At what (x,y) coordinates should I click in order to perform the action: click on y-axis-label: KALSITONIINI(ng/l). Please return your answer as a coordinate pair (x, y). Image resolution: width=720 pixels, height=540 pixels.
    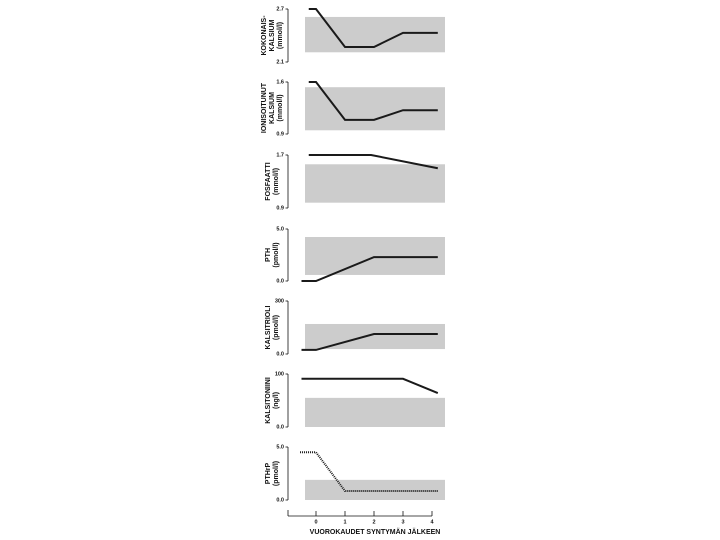
    Looking at the image, I should click on (272, 400).